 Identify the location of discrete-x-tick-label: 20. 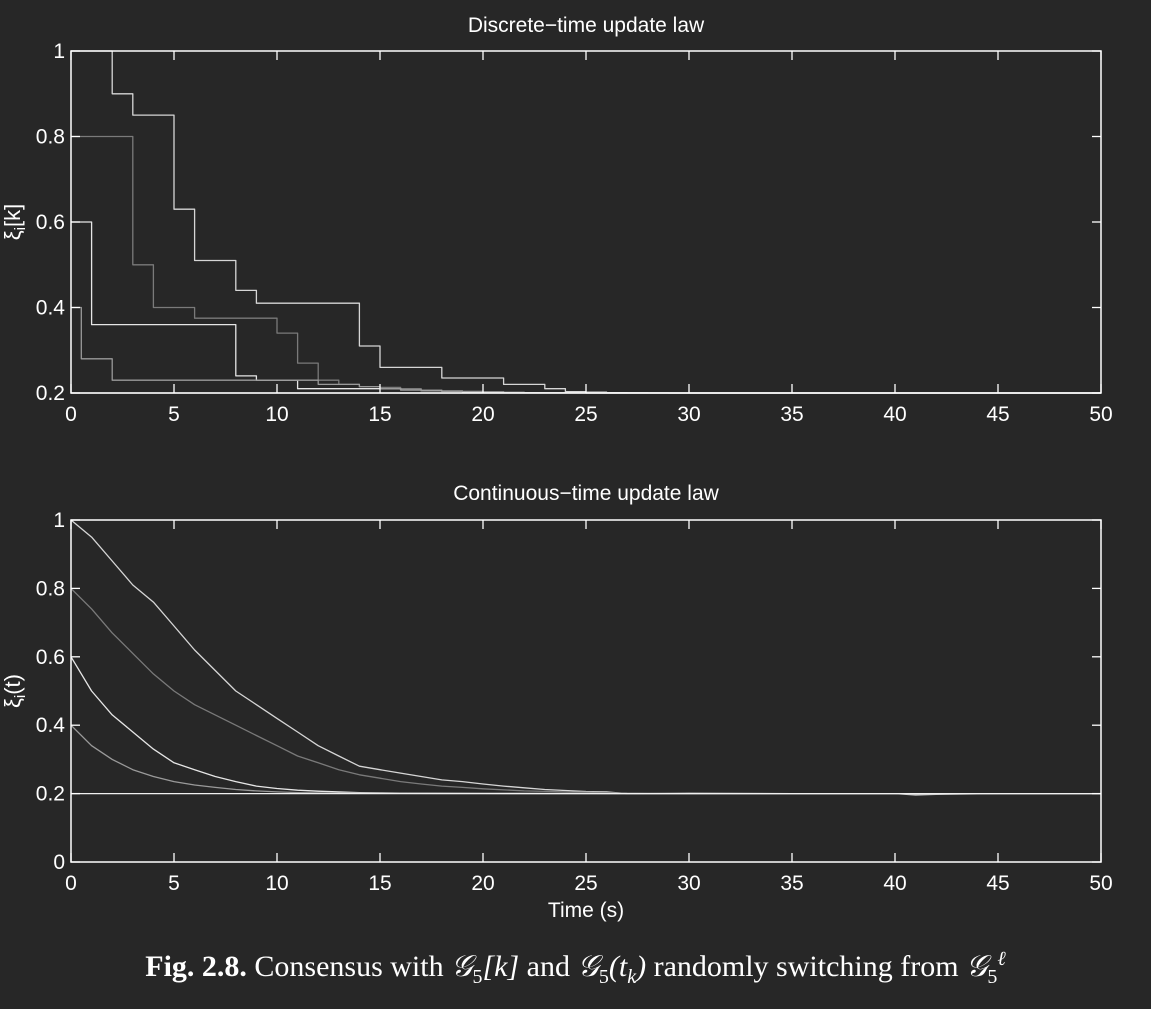
(482, 414).